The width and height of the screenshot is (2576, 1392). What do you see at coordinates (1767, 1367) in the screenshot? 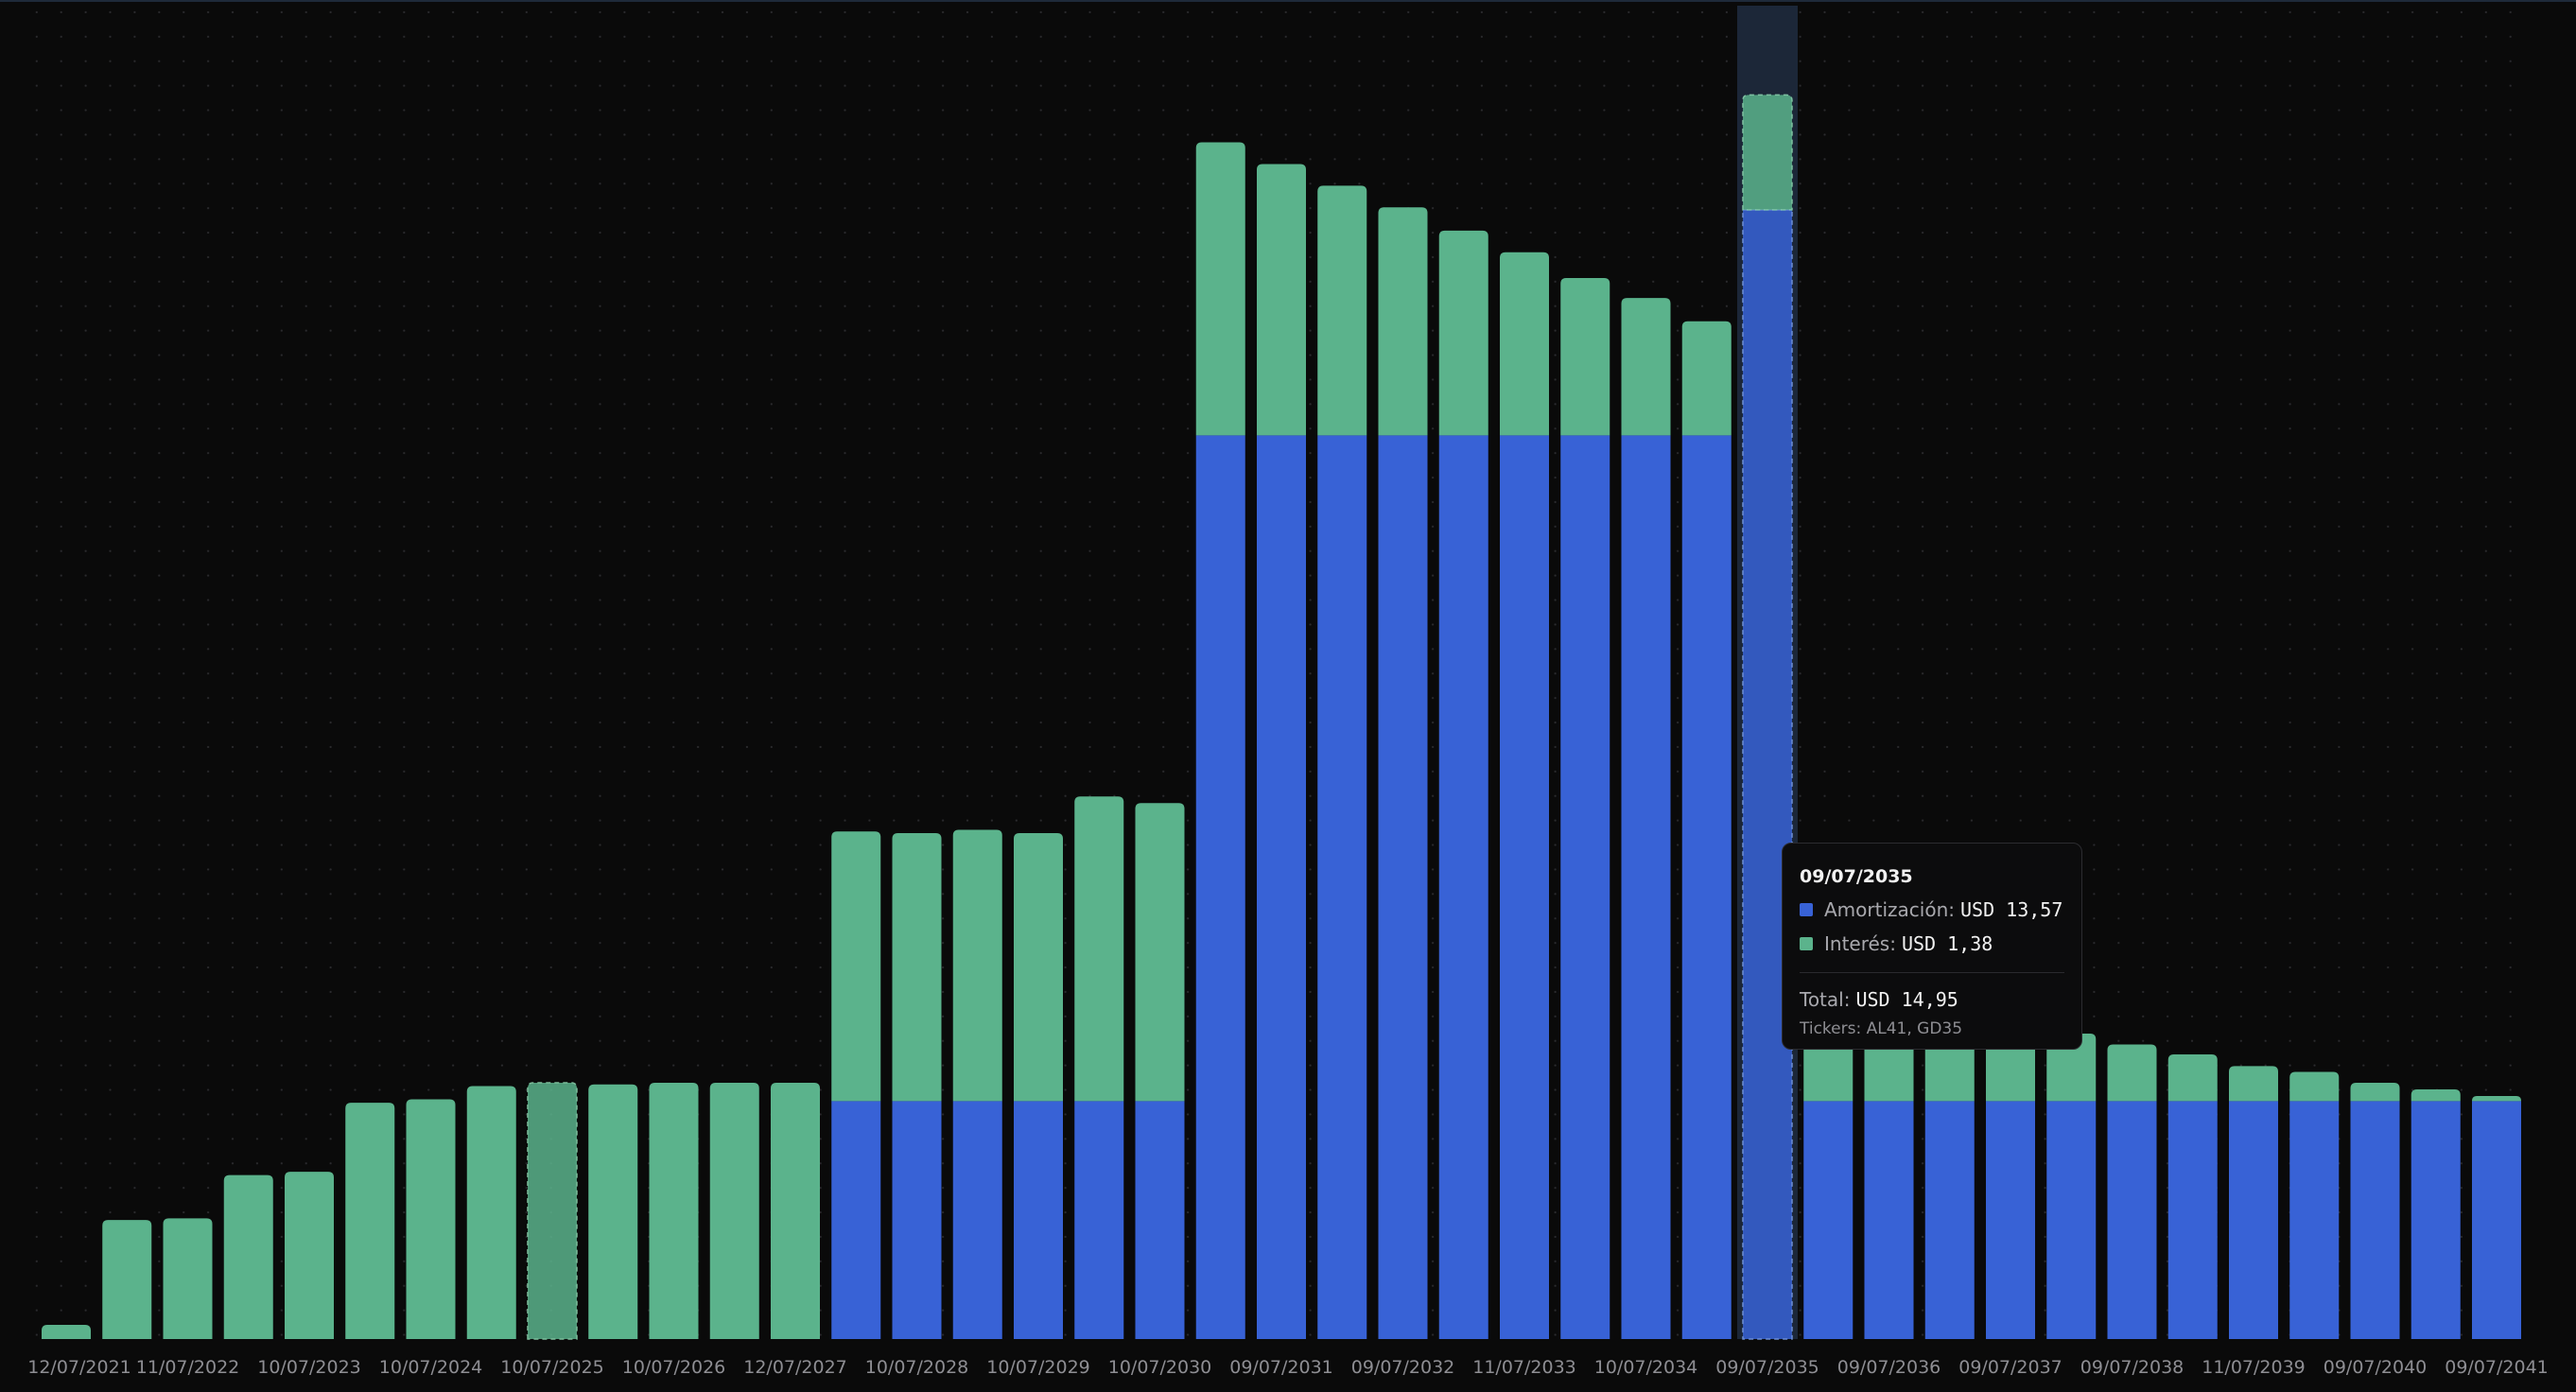
I see `x-tick-label: 09/07/2035` at bounding box center [1767, 1367].